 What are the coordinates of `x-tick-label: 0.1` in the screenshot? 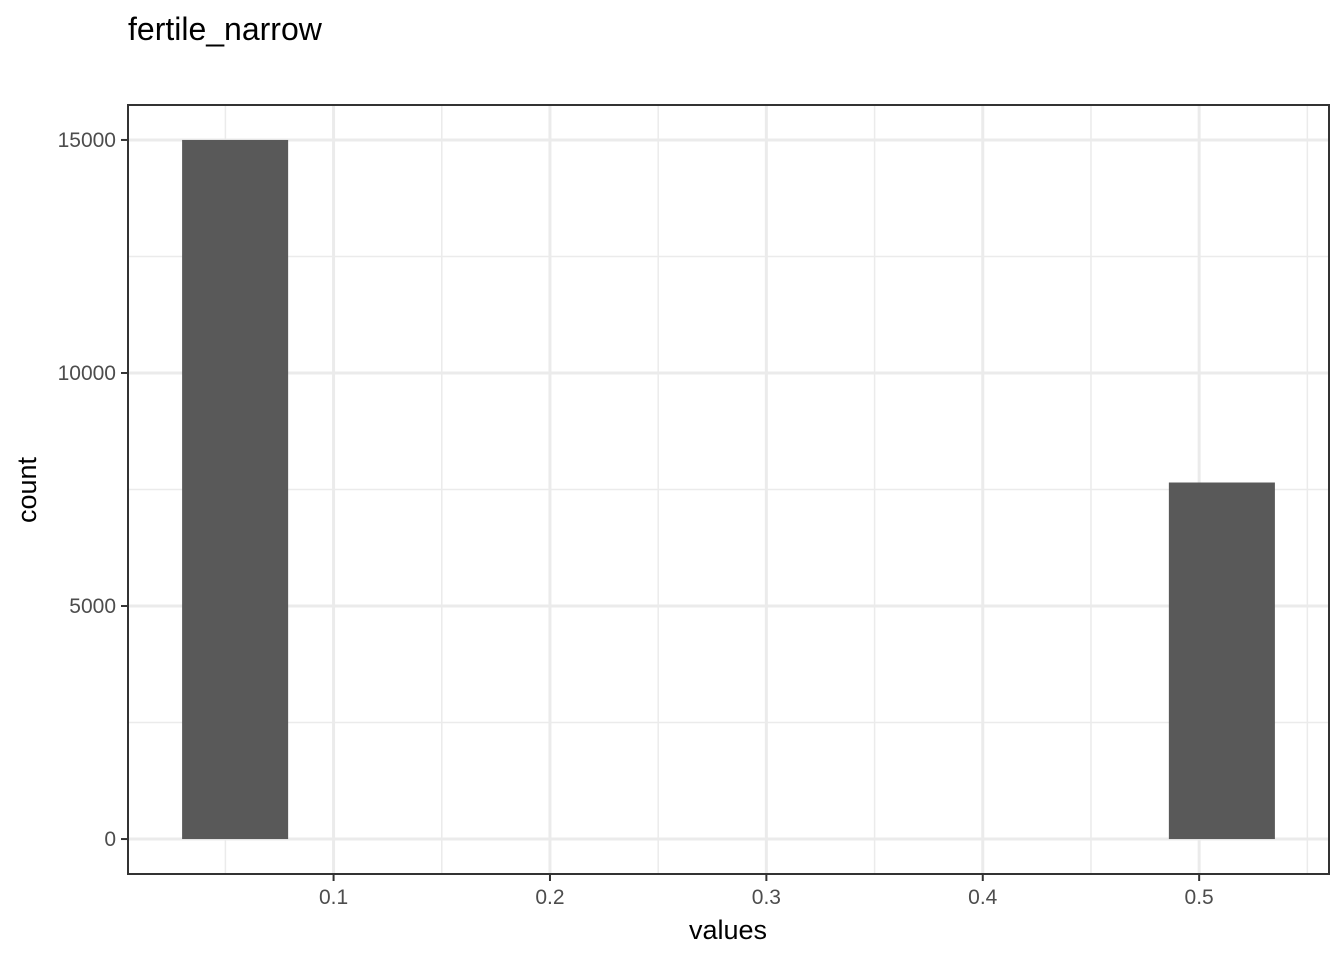 It's located at (333, 897).